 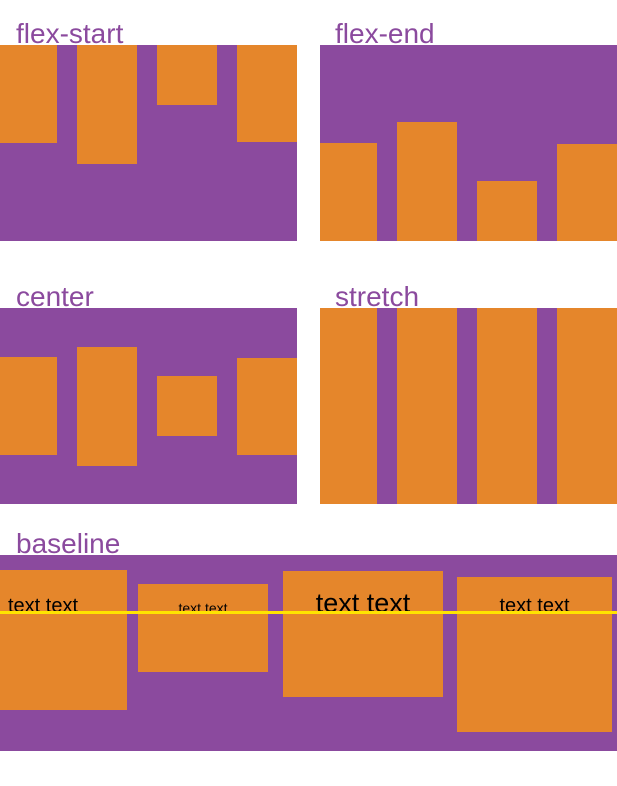 I want to click on panel-label-flex-start: flex-start, so click(x=70, y=33).